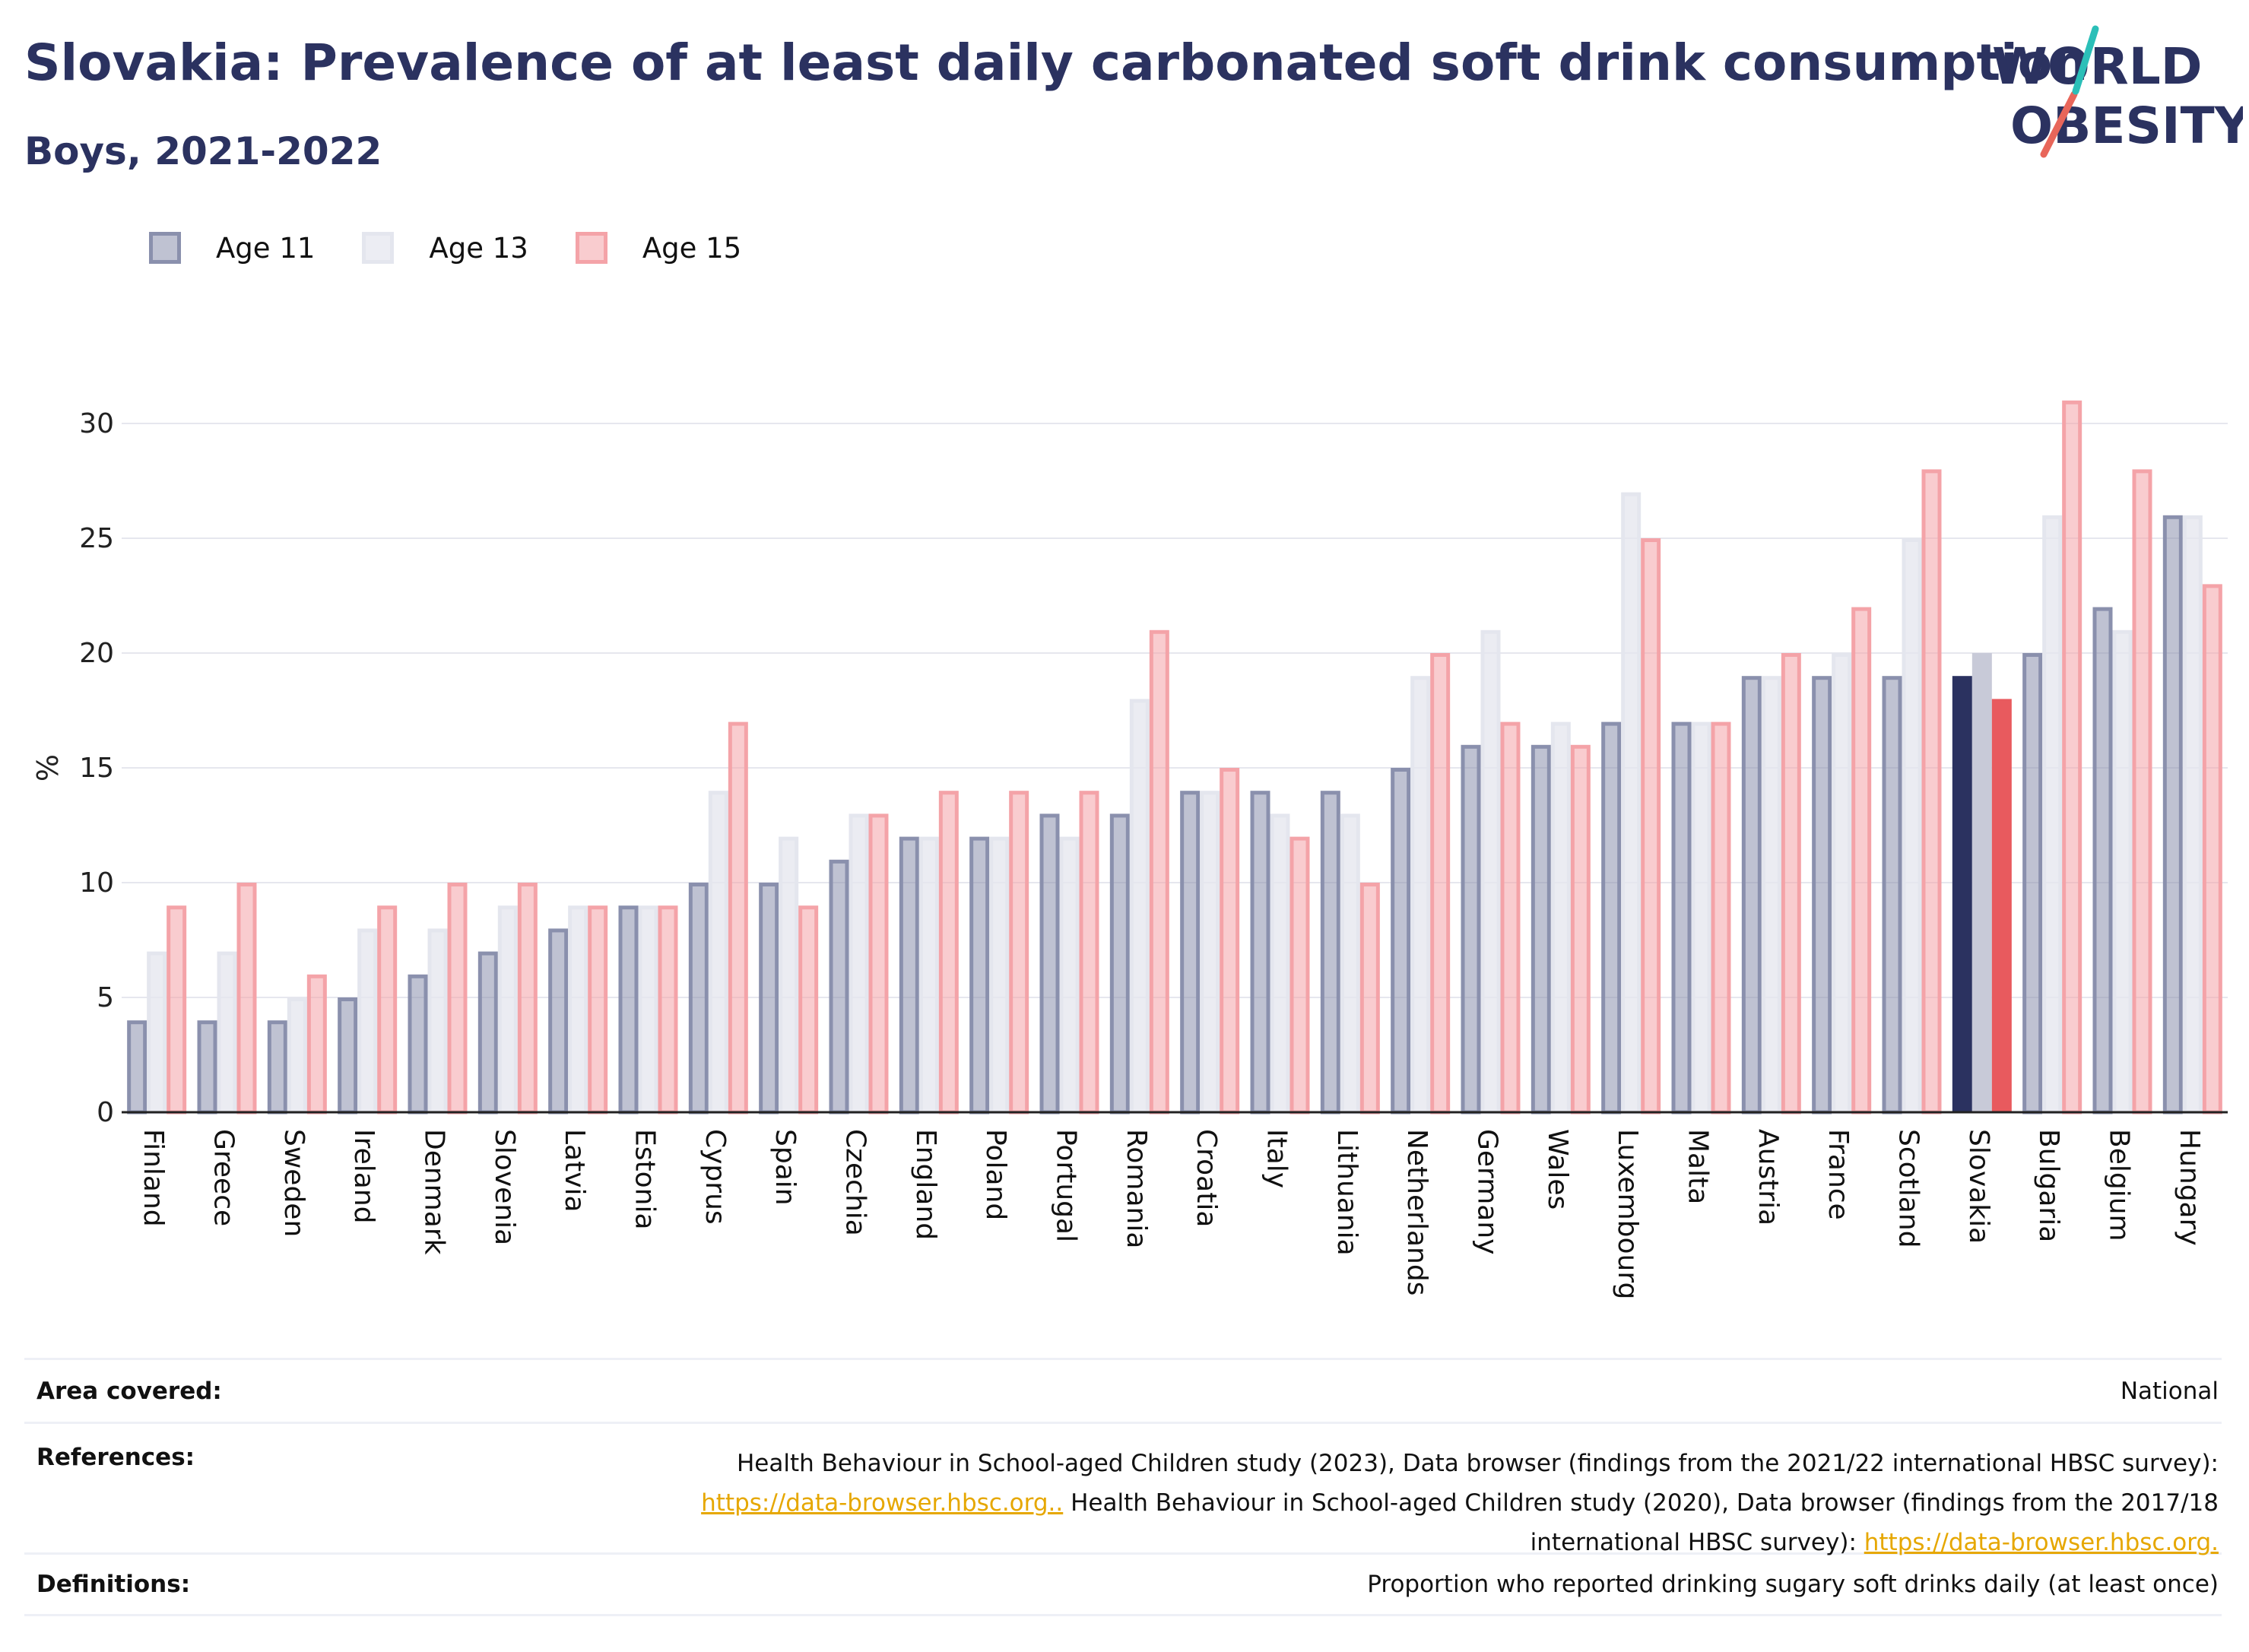 This screenshot has width=2249, height=1652. Describe the element at coordinates (105, 997) in the screenshot. I see `y-tick-label: 5` at that location.